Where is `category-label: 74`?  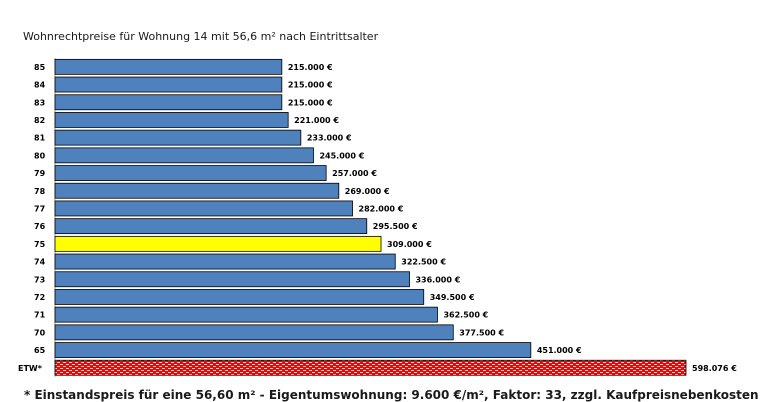
category-label: 74 is located at coordinates (40, 262).